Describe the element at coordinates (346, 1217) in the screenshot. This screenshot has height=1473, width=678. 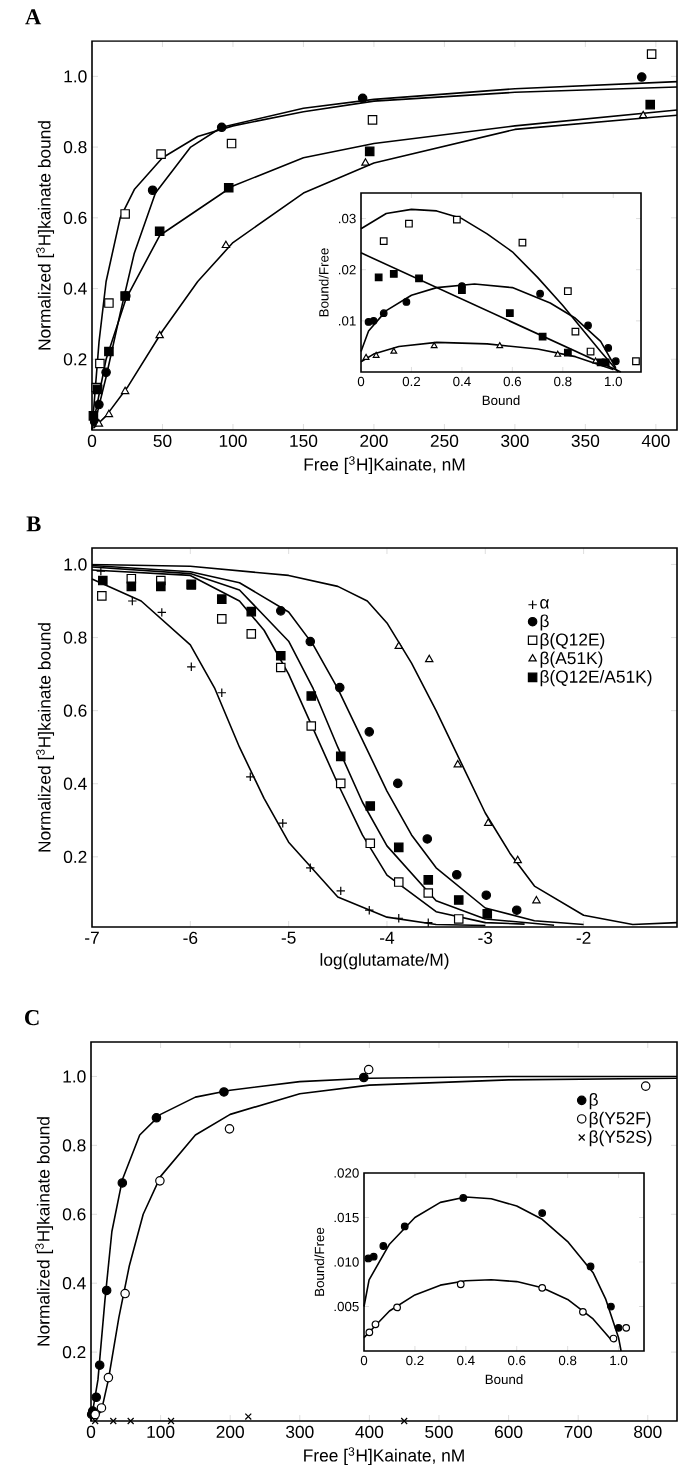
I see `y-tick-label: .015` at that location.